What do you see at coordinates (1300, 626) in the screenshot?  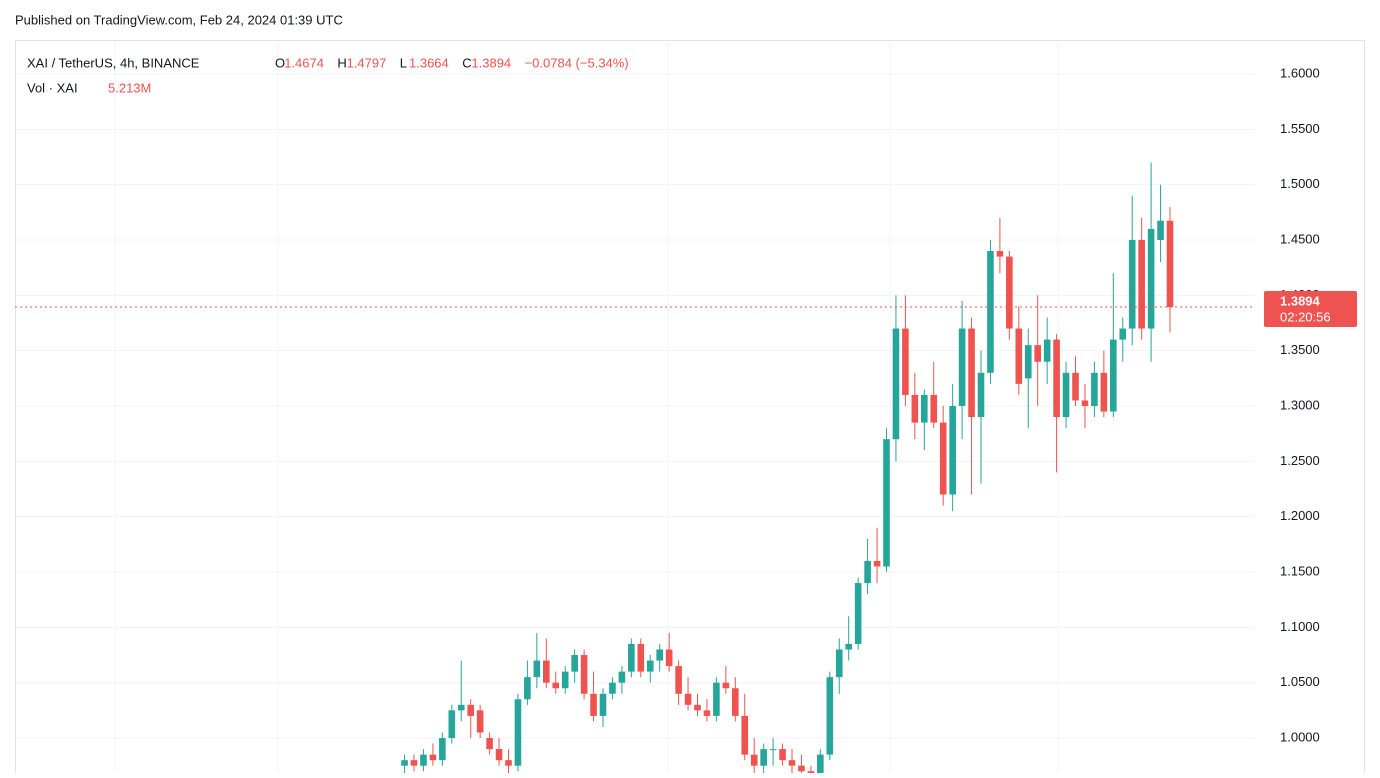 I see `y-tick-label: 1.1000` at bounding box center [1300, 626].